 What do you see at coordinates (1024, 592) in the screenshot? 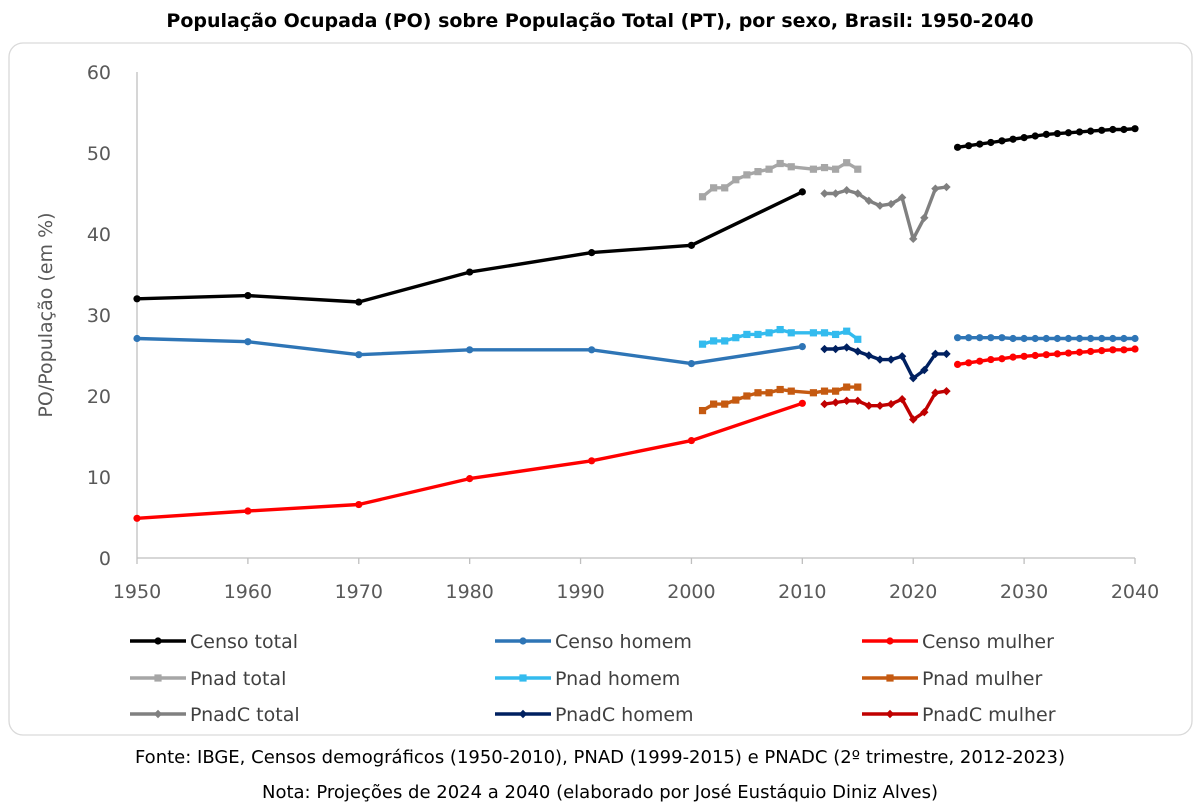
I see `x-tick-label: 2030` at bounding box center [1024, 592].